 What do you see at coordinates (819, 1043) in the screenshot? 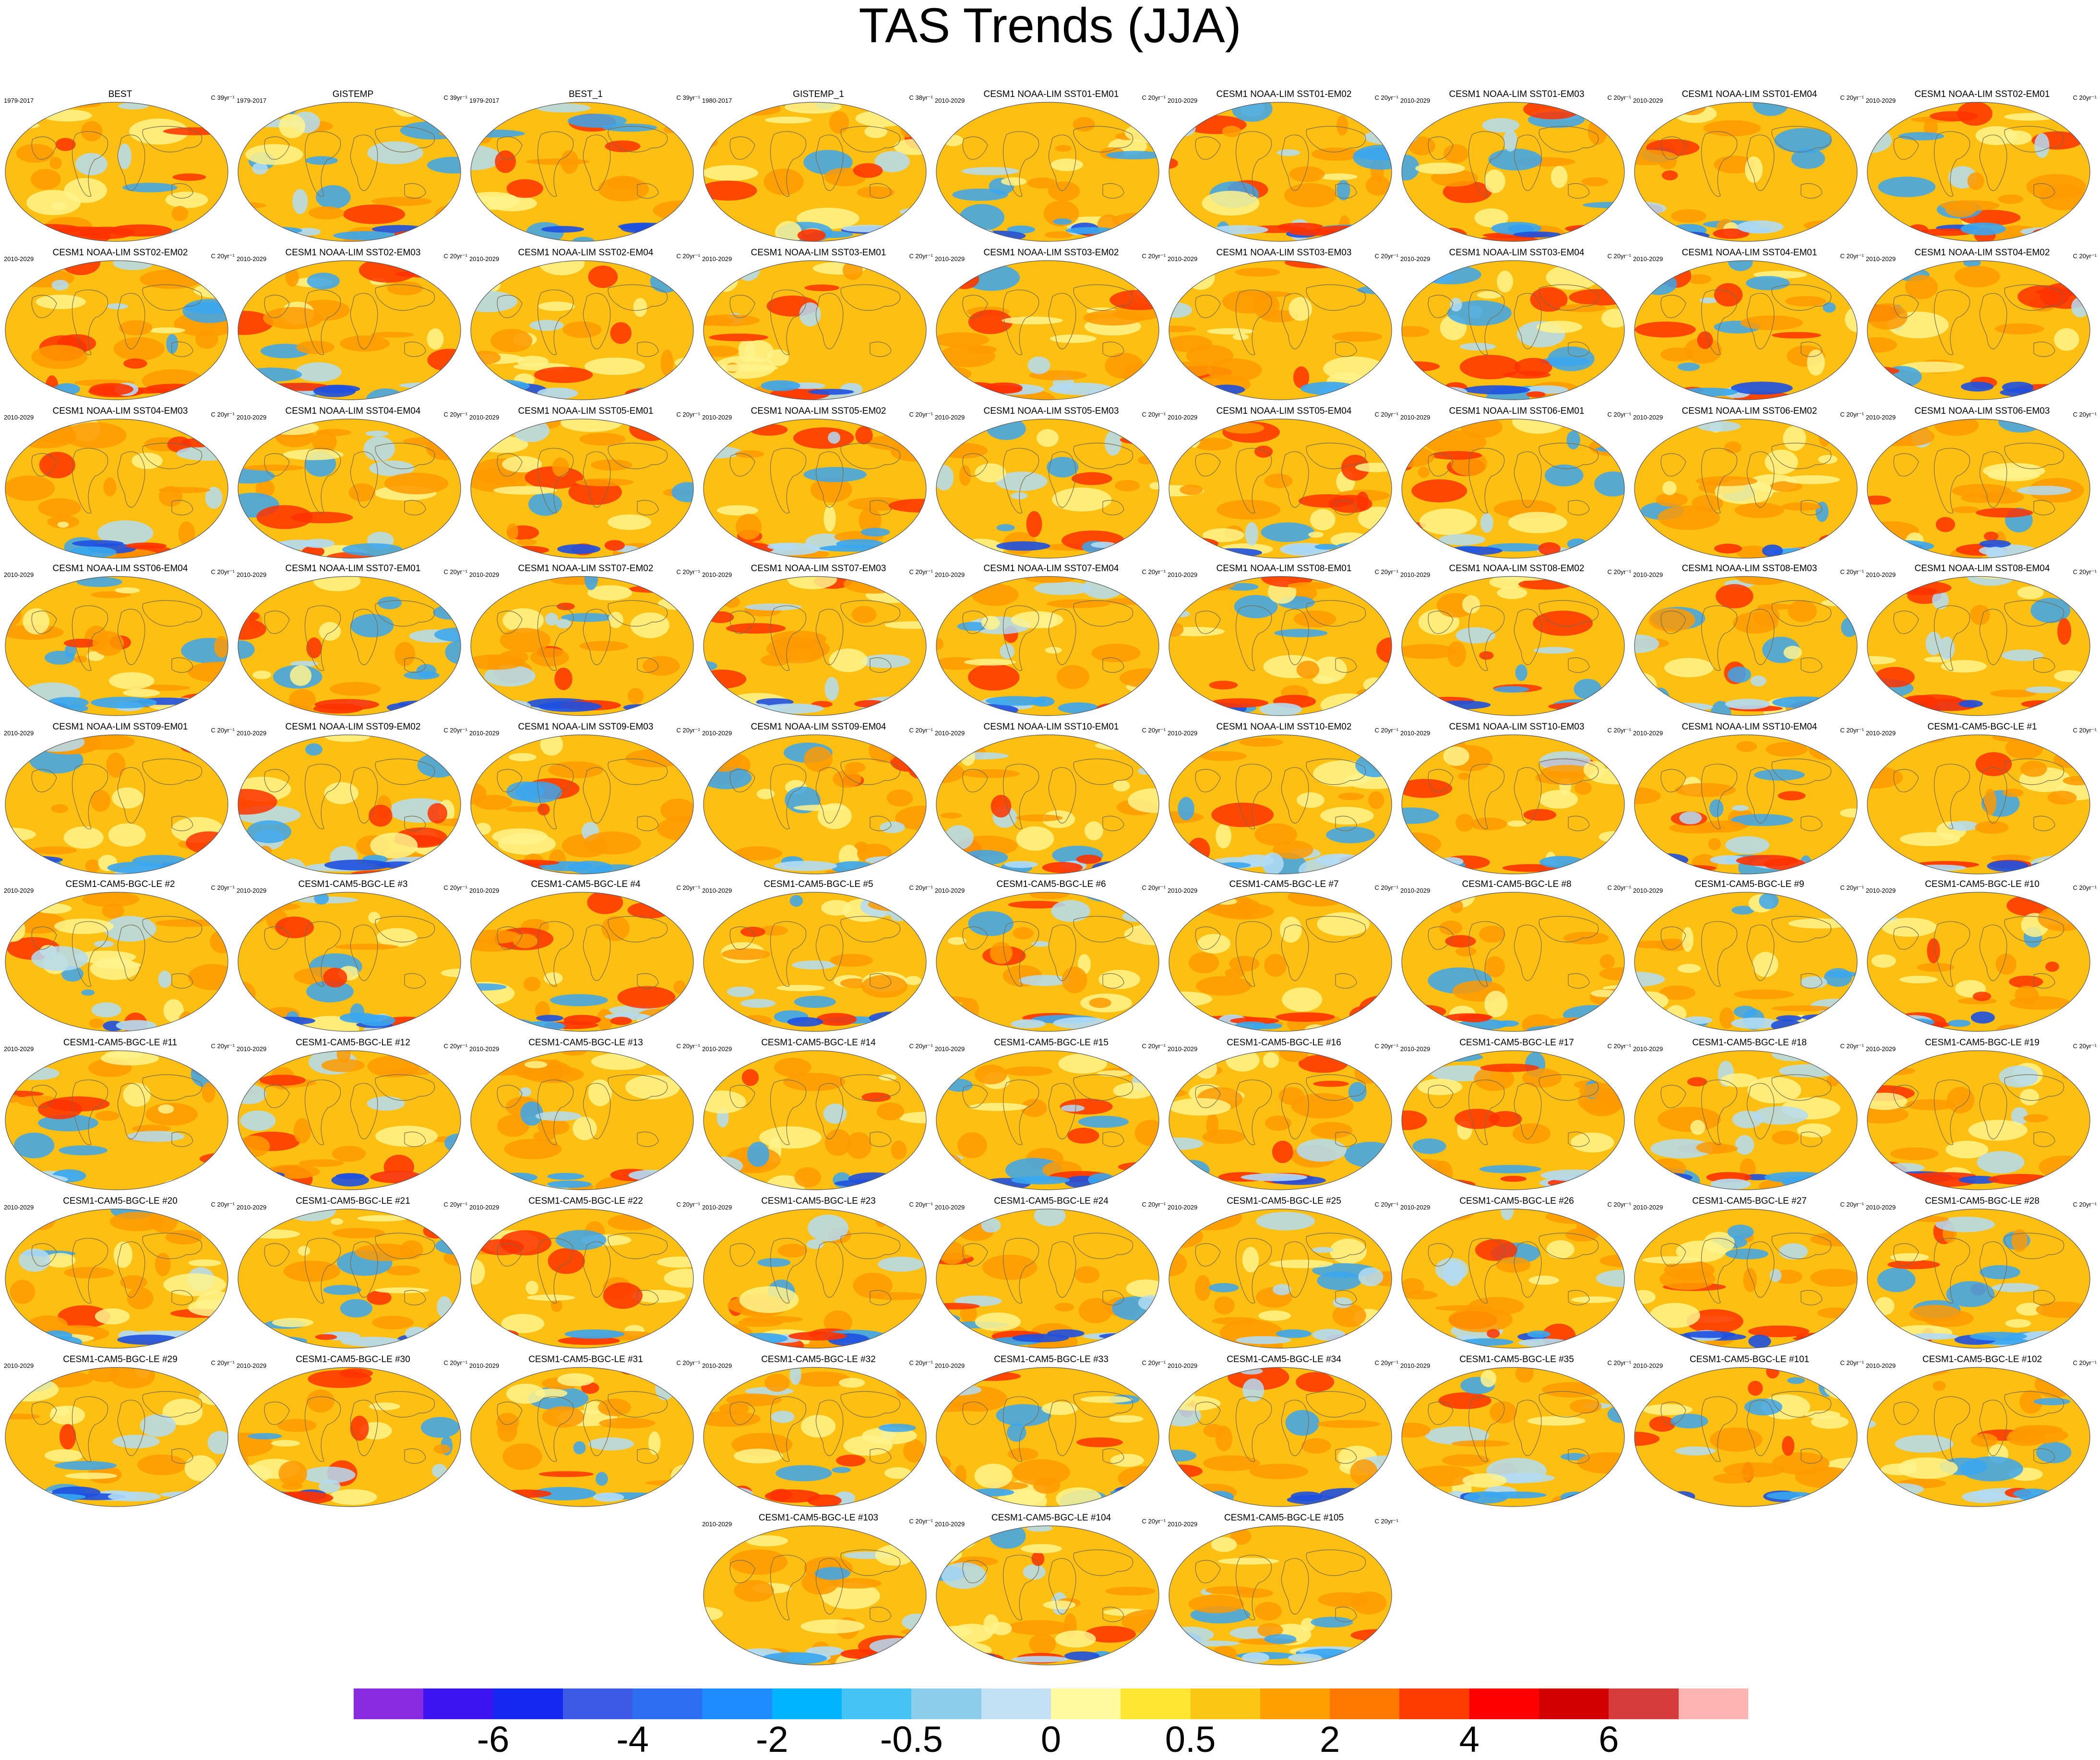
I see `panel-title: CESM1-CAM5-BGC-LE #14` at bounding box center [819, 1043].